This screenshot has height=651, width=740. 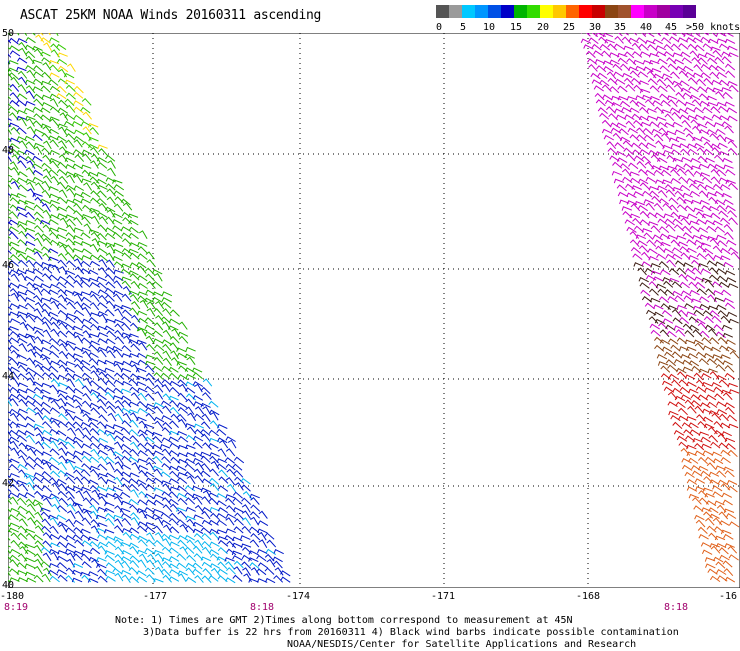 What do you see at coordinates (650, 11) in the screenshot?
I see `legend-swatch` at bounding box center [650, 11].